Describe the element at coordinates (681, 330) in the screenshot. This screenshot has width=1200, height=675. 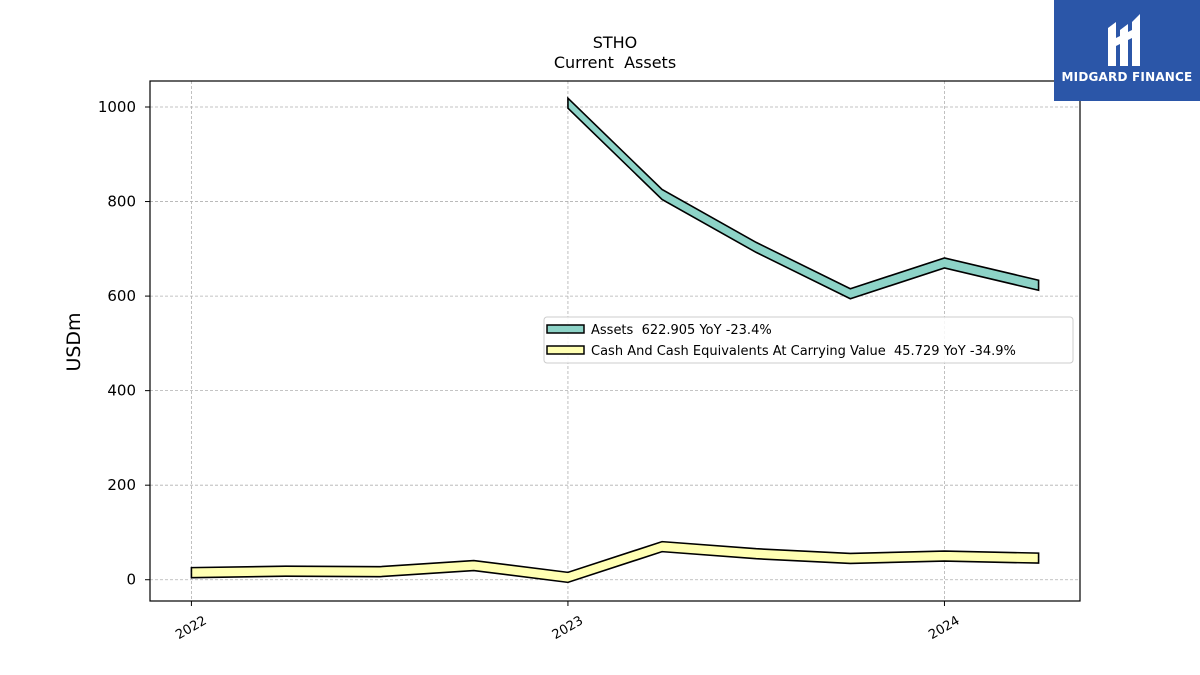
I see `legend-label: Assets 622.905 YoY -23.4%` at that location.